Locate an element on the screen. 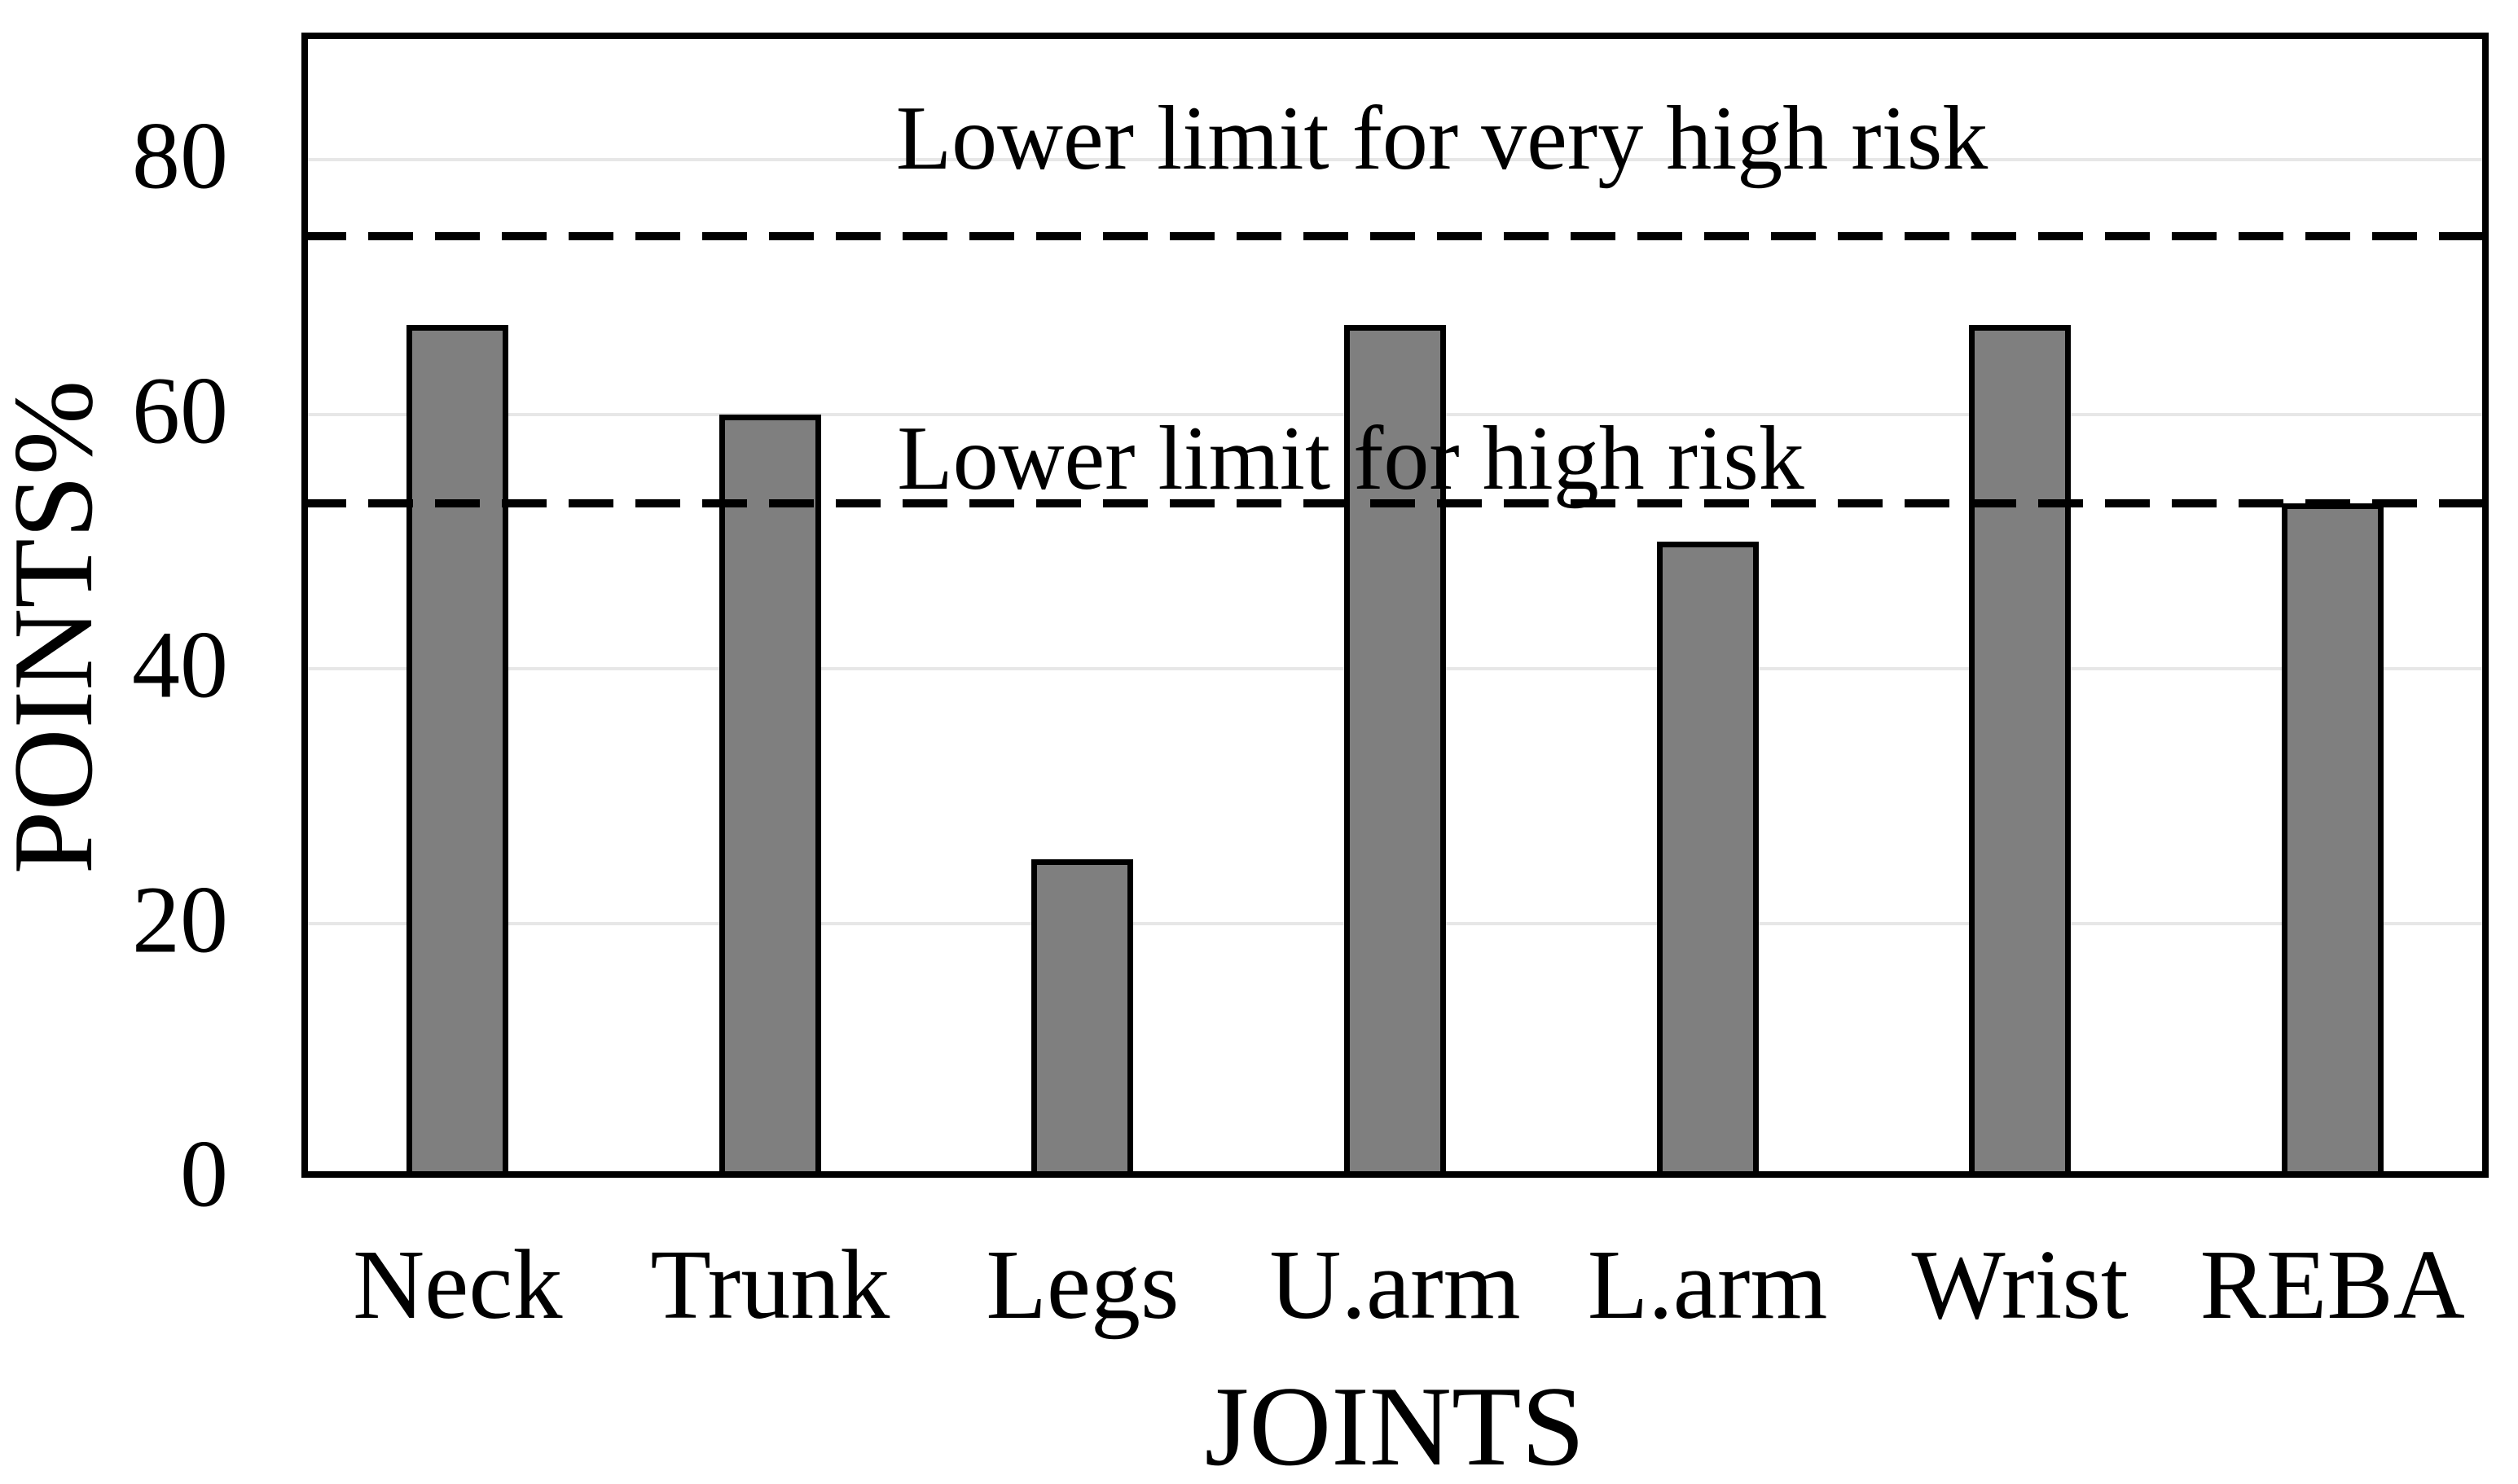 This screenshot has width=2518, height=1484. x-category-label-trunk: Trunk is located at coordinates (770, 1285).